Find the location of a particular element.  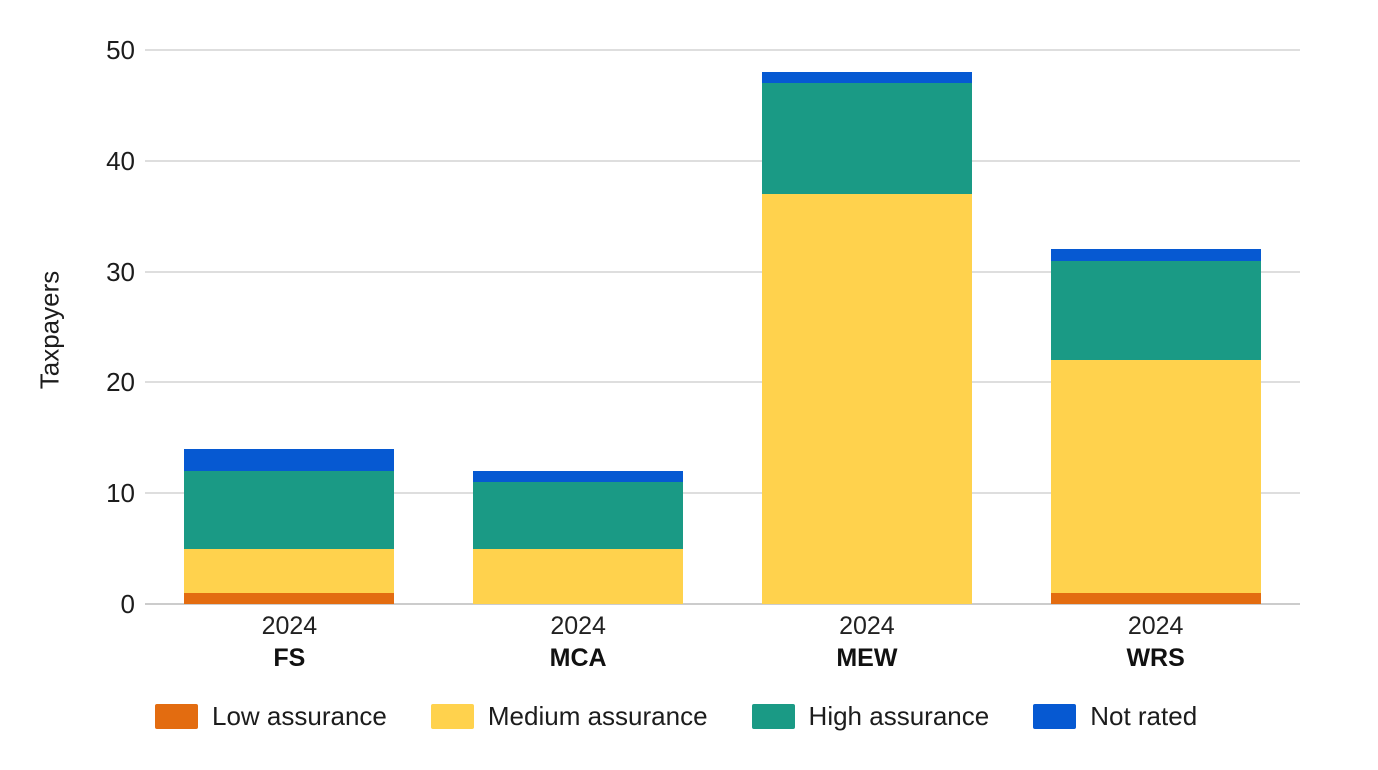

legend-item-not-rated: Not rated is located at coordinates (1115, 716).